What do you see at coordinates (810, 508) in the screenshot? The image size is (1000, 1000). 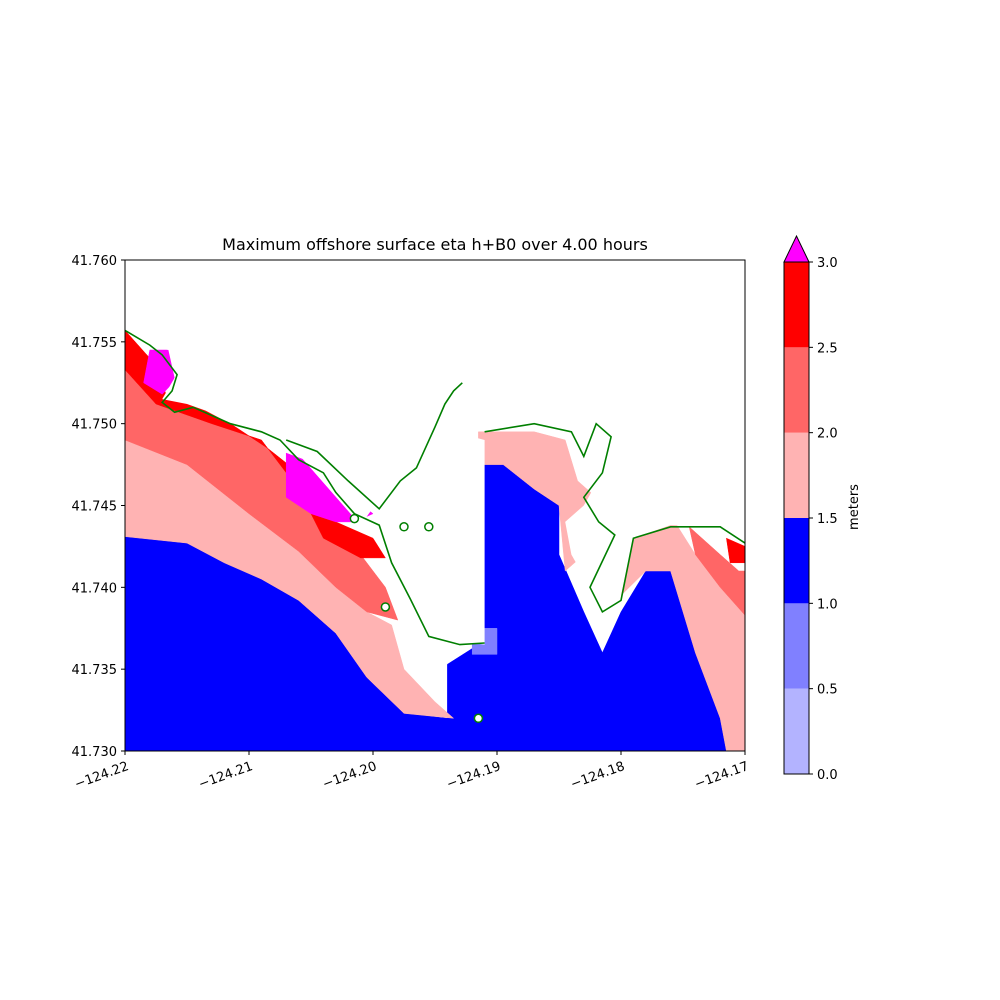 I see `colorbar: 0.0 0.5 1.0 1.5 2.0 2.5 3.0` at bounding box center [810, 508].